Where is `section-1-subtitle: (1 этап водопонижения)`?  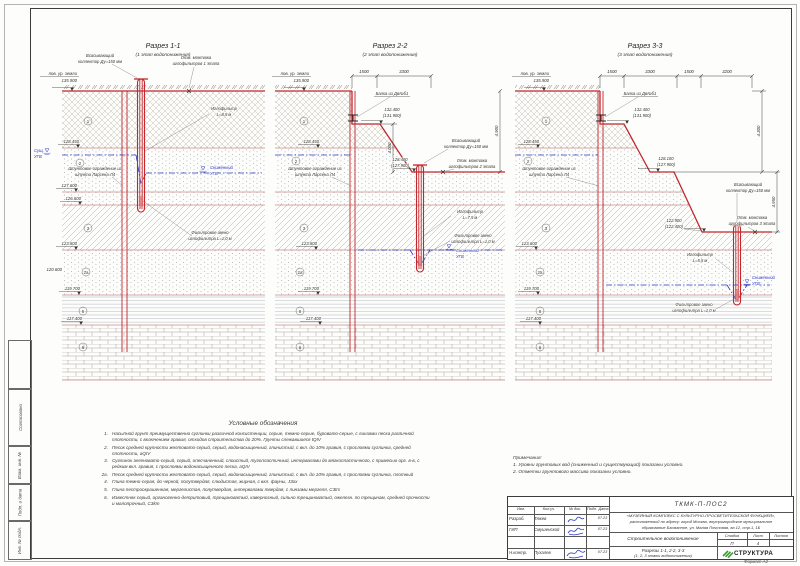 section-1-subtitle: (1 этап водопонижения) is located at coordinates (163, 55).